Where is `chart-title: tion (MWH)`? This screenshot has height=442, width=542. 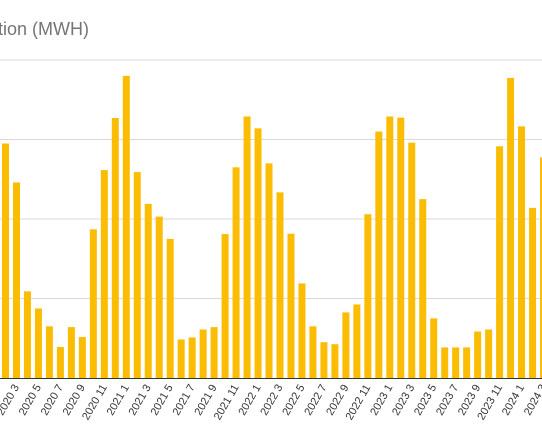
chart-title: tion (MWH) is located at coordinates (44, 29).